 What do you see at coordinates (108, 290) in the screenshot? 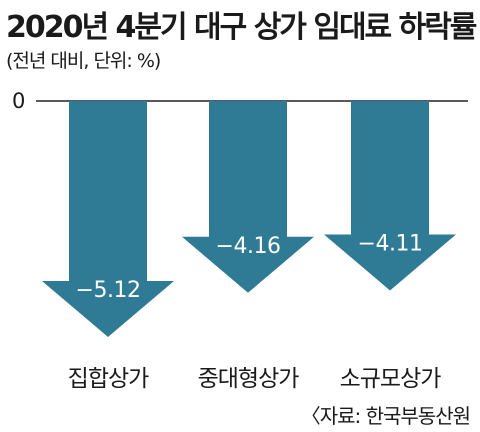
I see `bar-value-label-1: −5.12` at bounding box center [108, 290].